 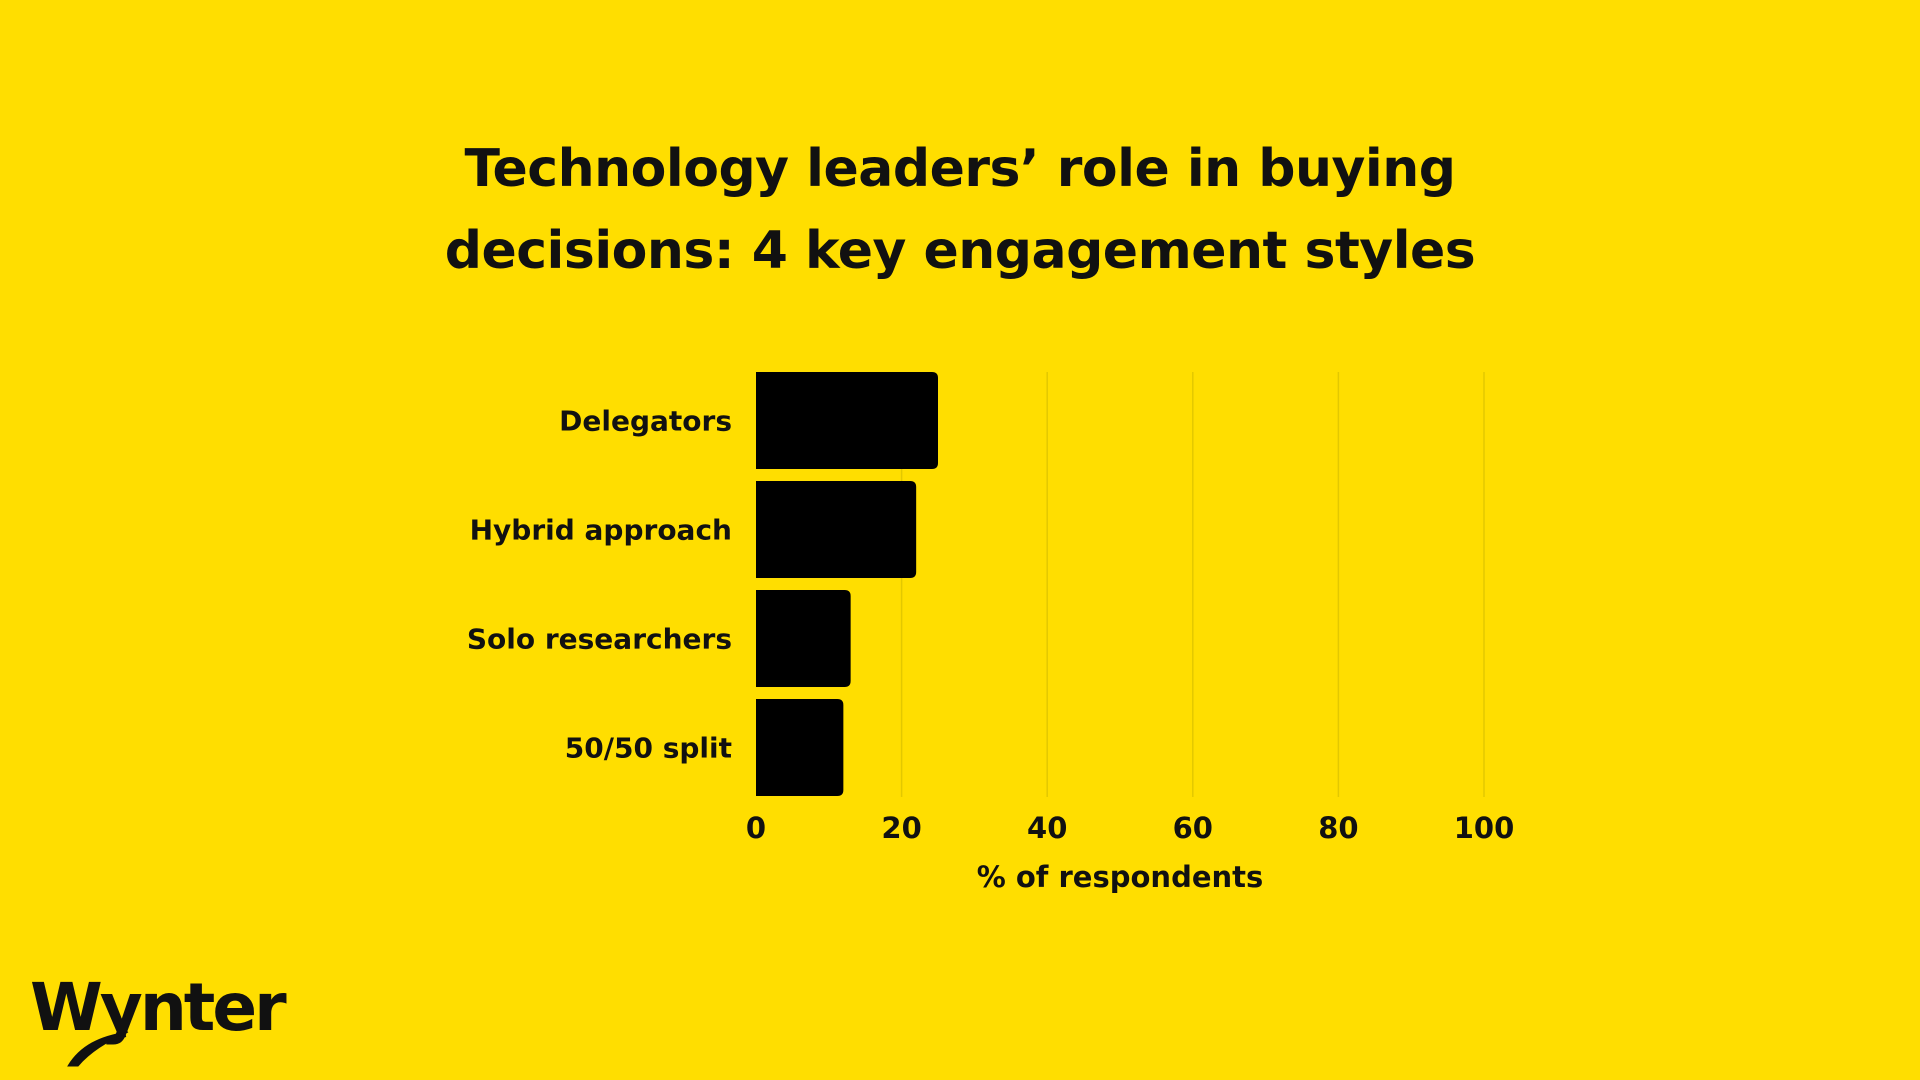 I want to click on bar-solo-researchers, so click(x=803, y=638).